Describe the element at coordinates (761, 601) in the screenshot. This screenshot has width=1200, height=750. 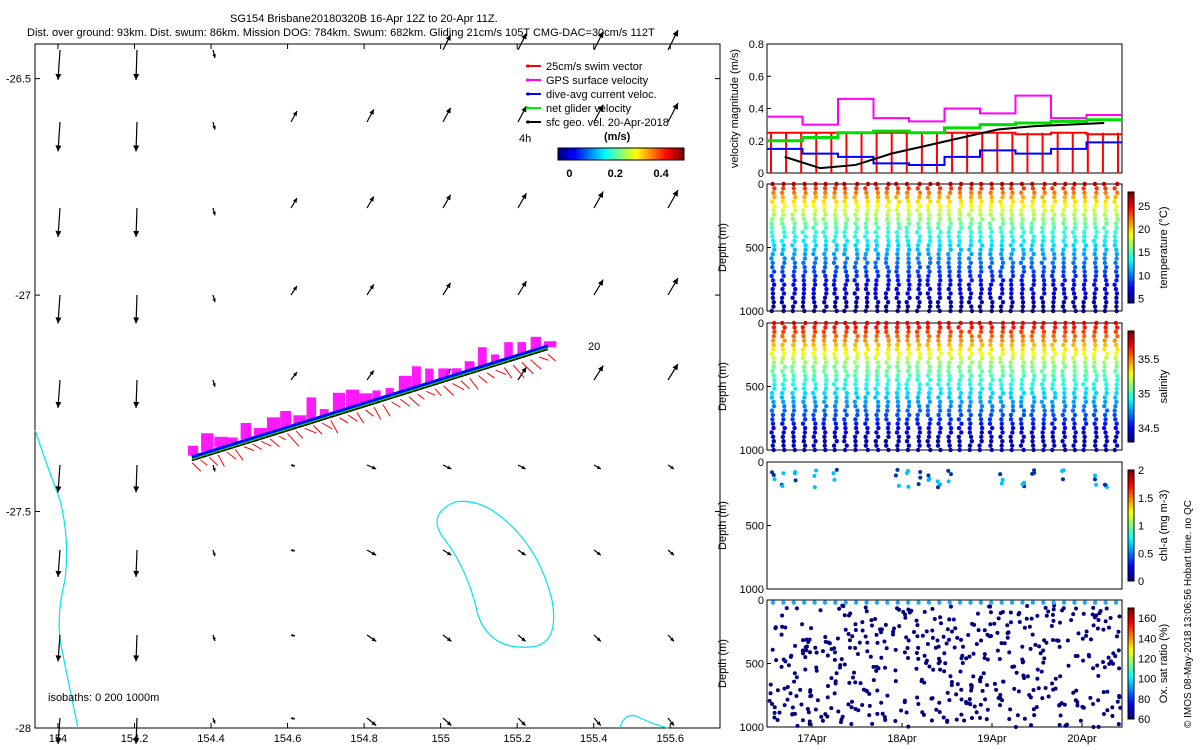
I see `depth-tick-label: 0` at that location.